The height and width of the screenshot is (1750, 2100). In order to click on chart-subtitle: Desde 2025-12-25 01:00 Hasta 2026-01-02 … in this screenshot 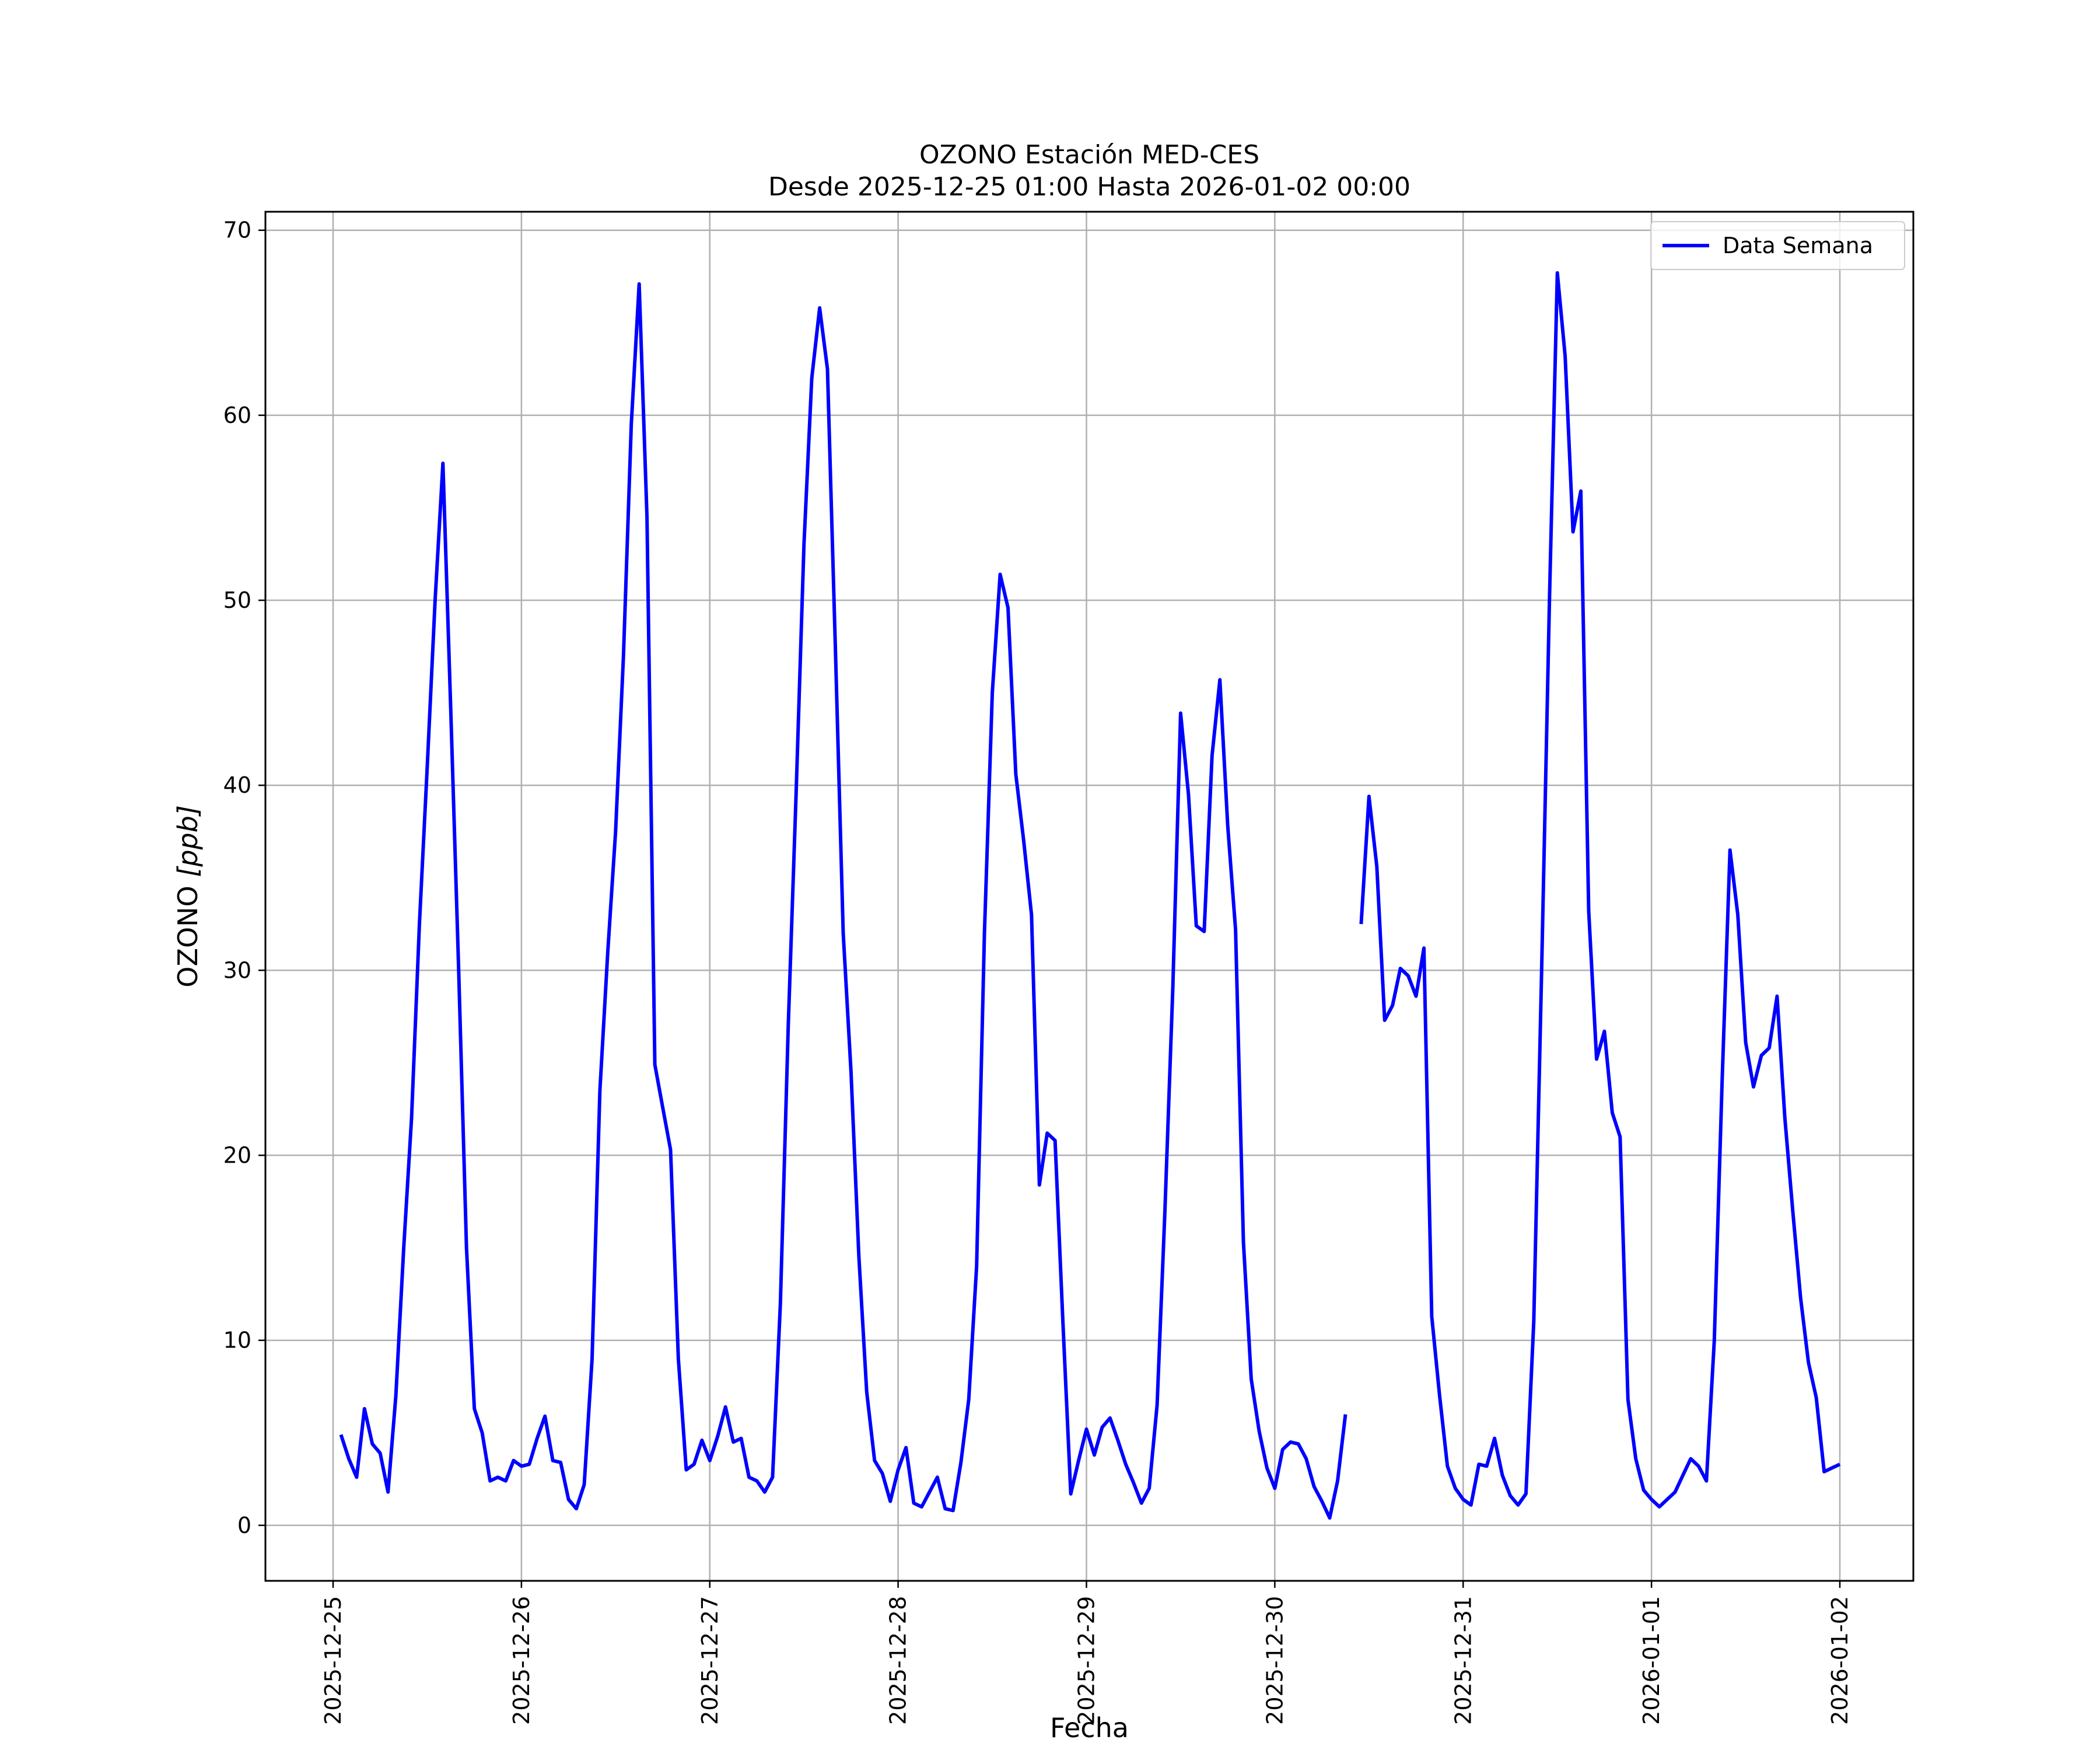, I will do `click(1089, 187)`.